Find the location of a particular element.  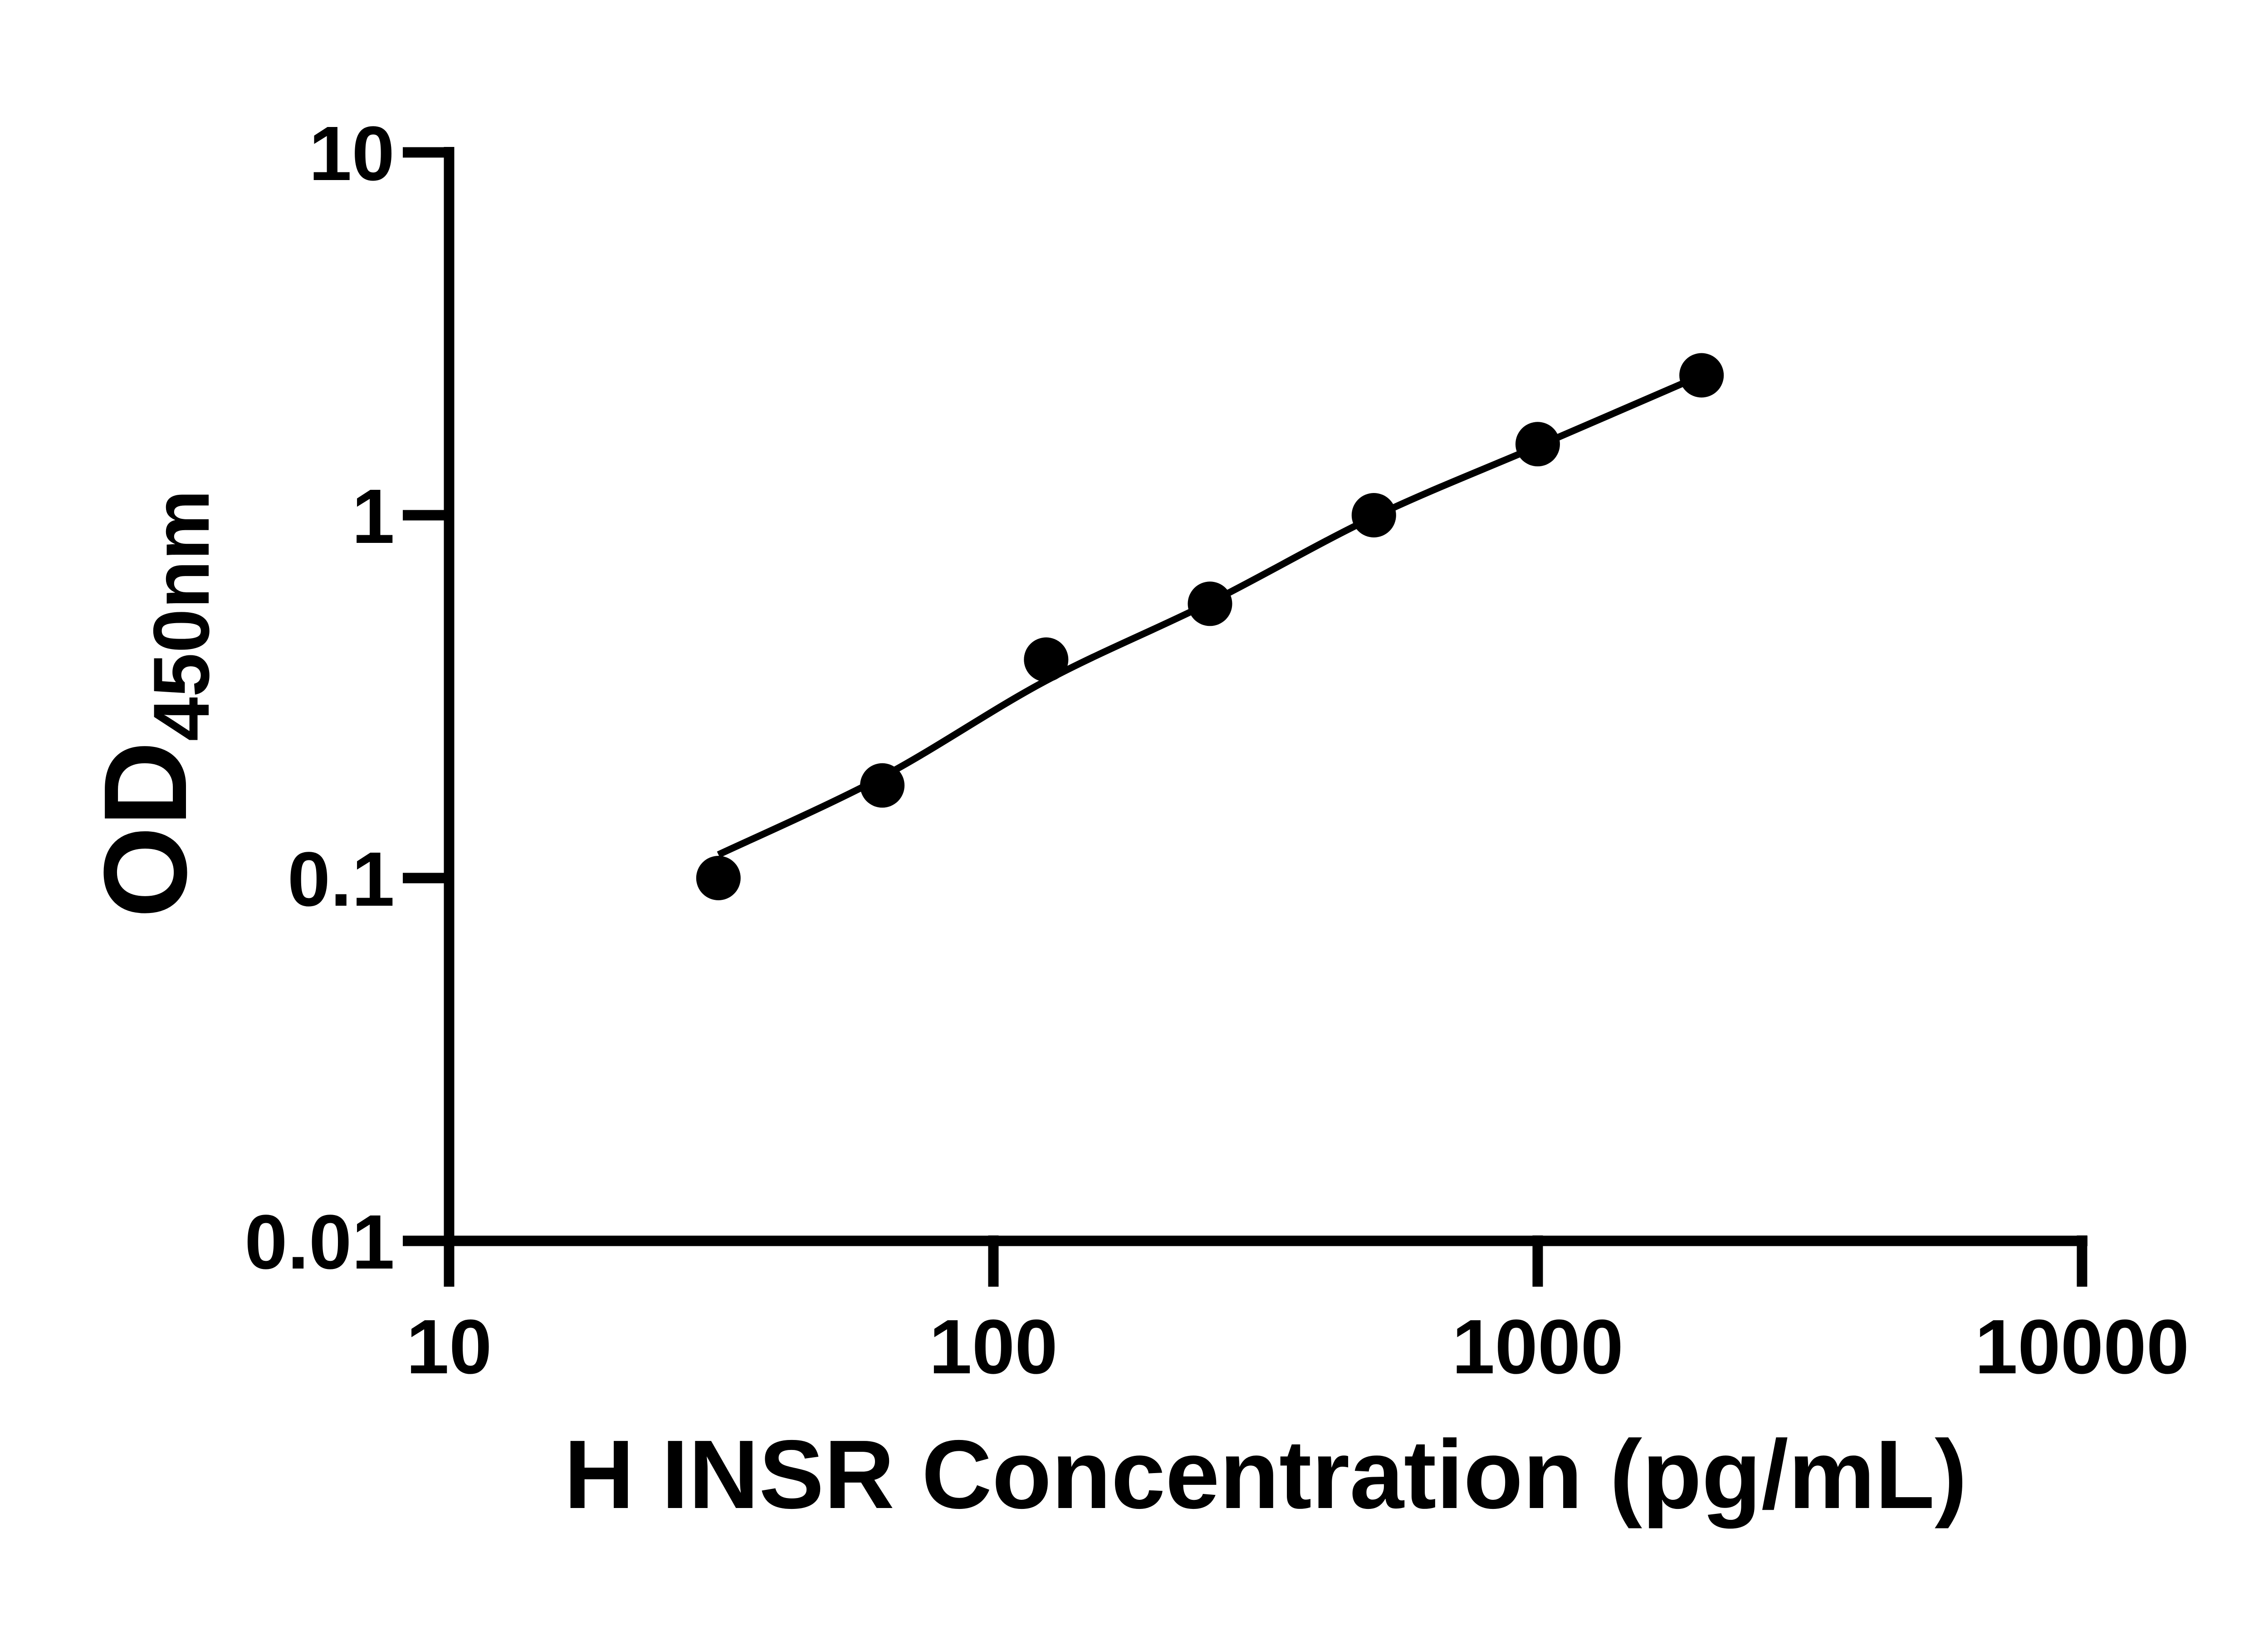

y-tick-label: 10 is located at coordinates (352, 154).